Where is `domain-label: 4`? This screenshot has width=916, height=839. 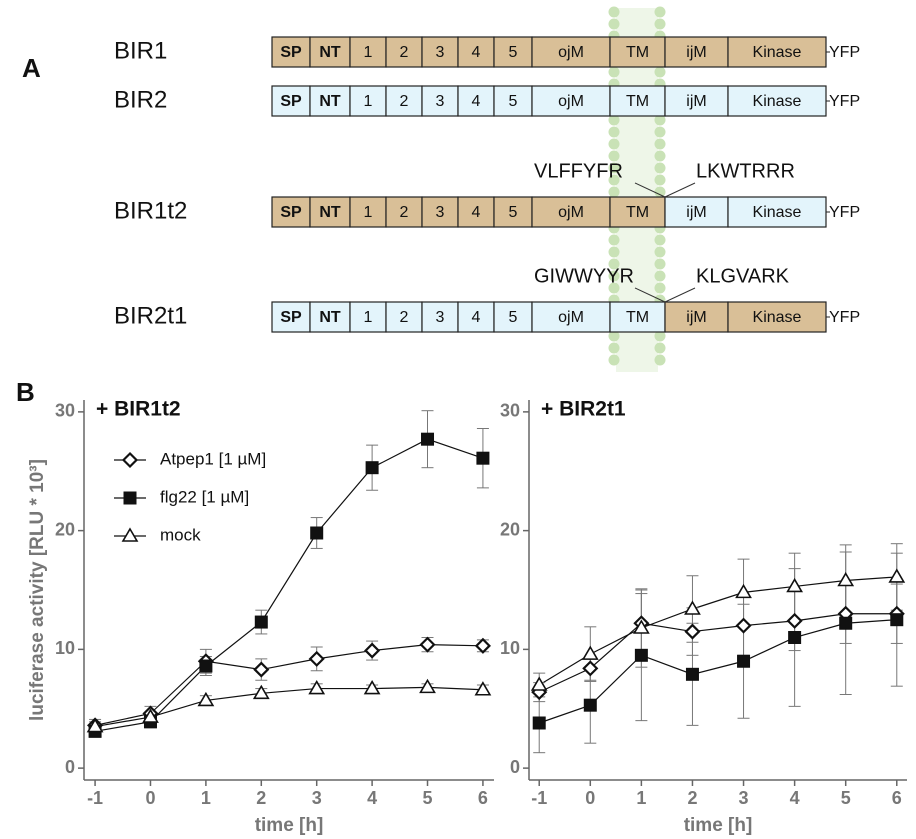 domain-label: 4 is located at coordinates (476, 317).